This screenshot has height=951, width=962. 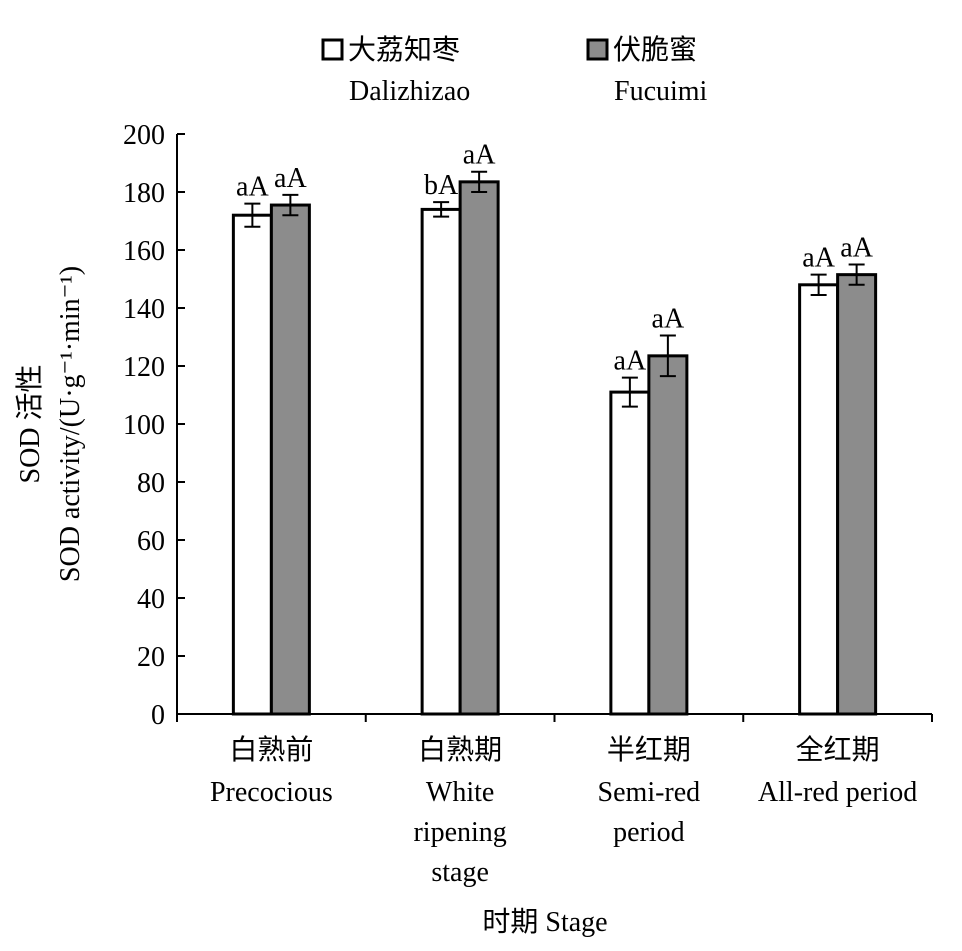 What do you see at coordinates (144, 251) in the screenshot?
I see `y-tick-label-160: 160` at bounding box center [144, 251].